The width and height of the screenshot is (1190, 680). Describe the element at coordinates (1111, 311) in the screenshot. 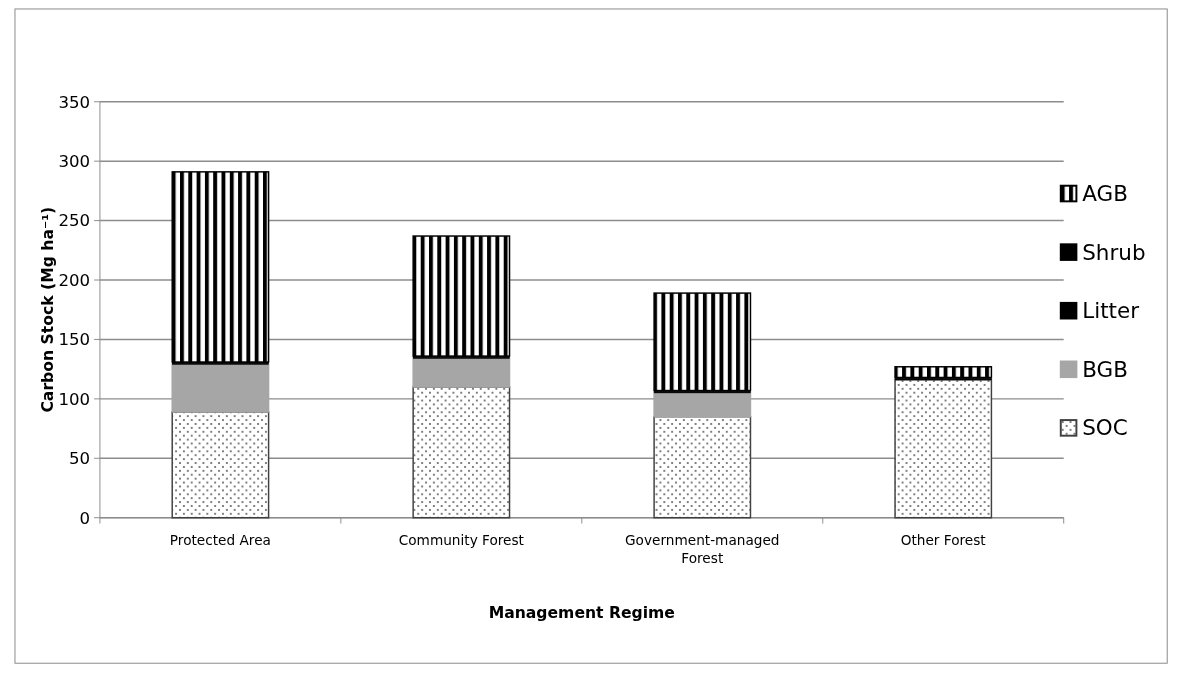

I see `legend-label: Litter` at that location.